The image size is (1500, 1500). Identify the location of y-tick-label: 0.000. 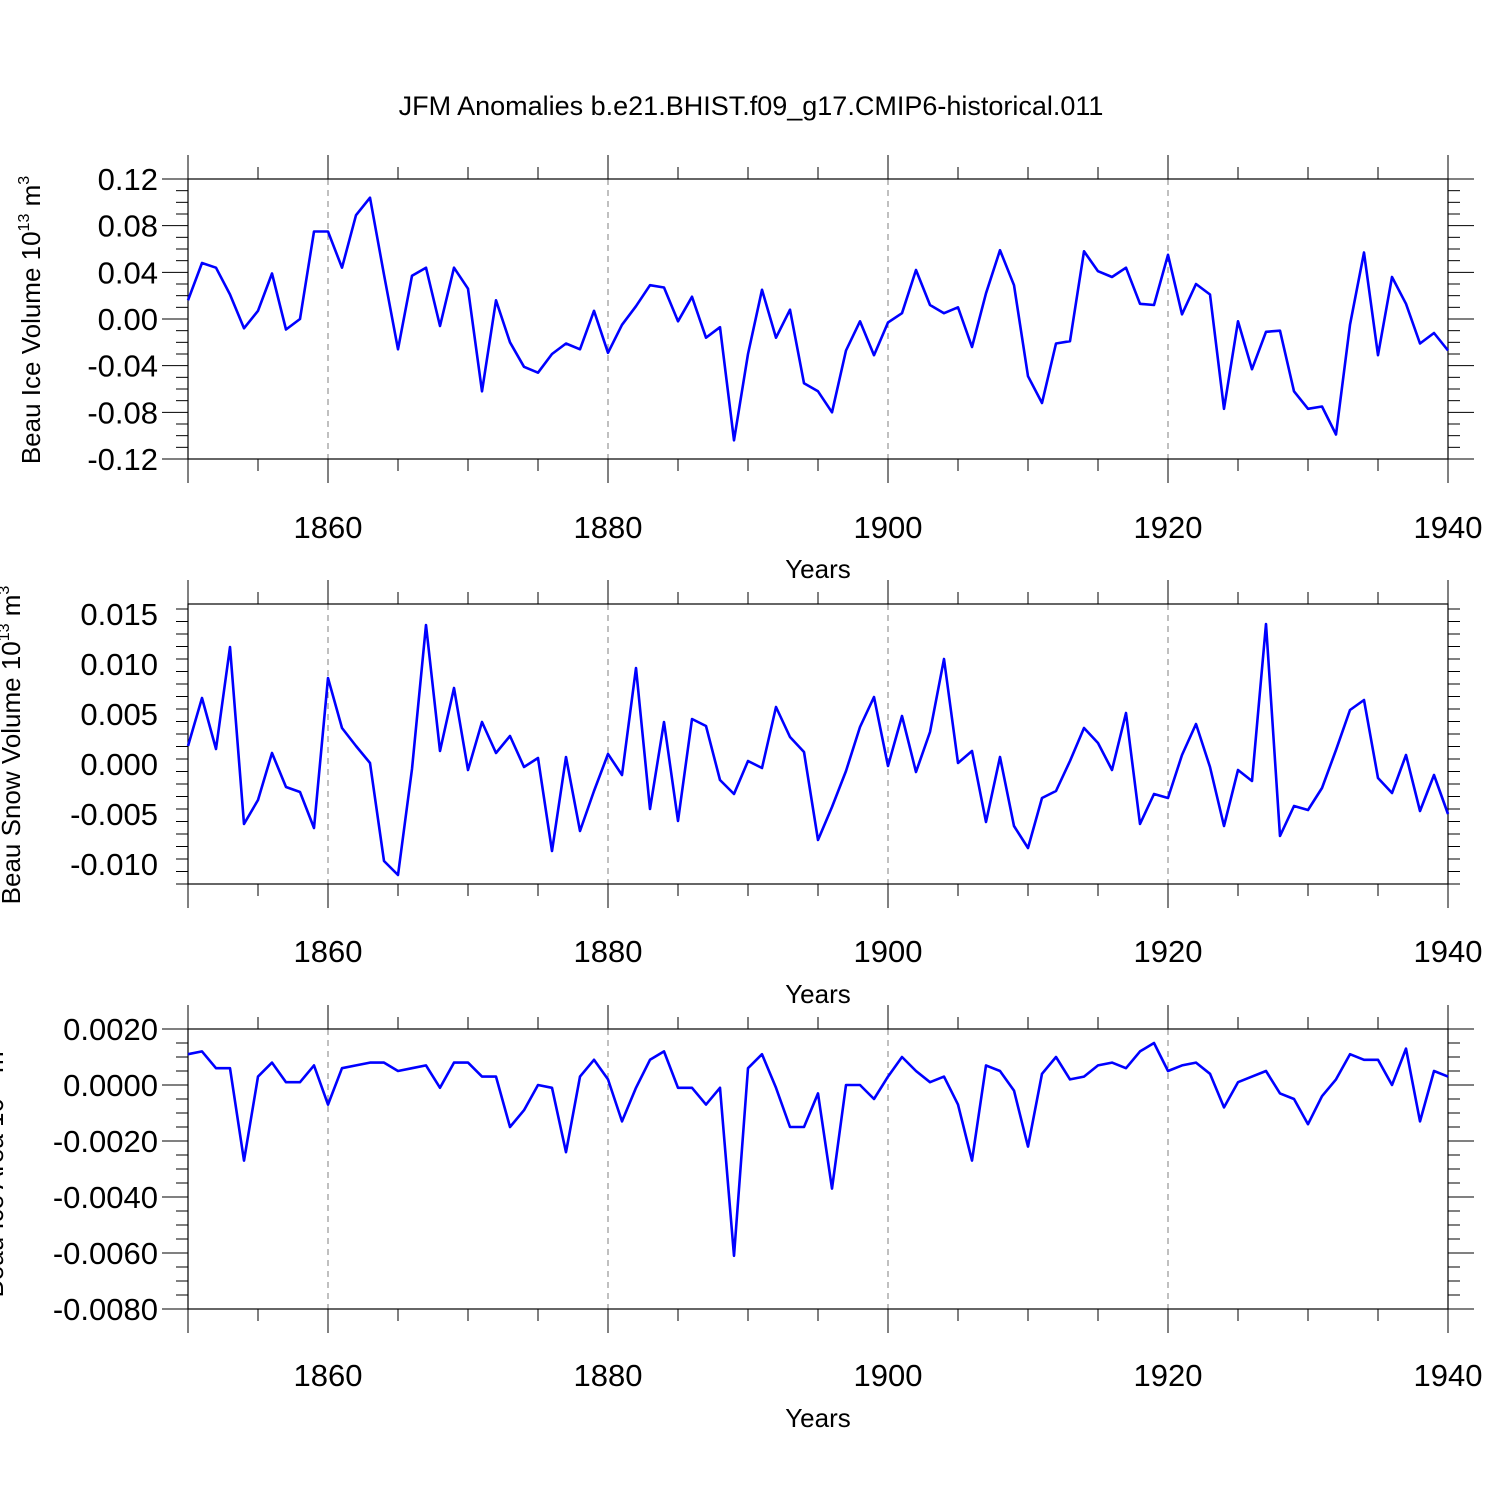
(119, 764).